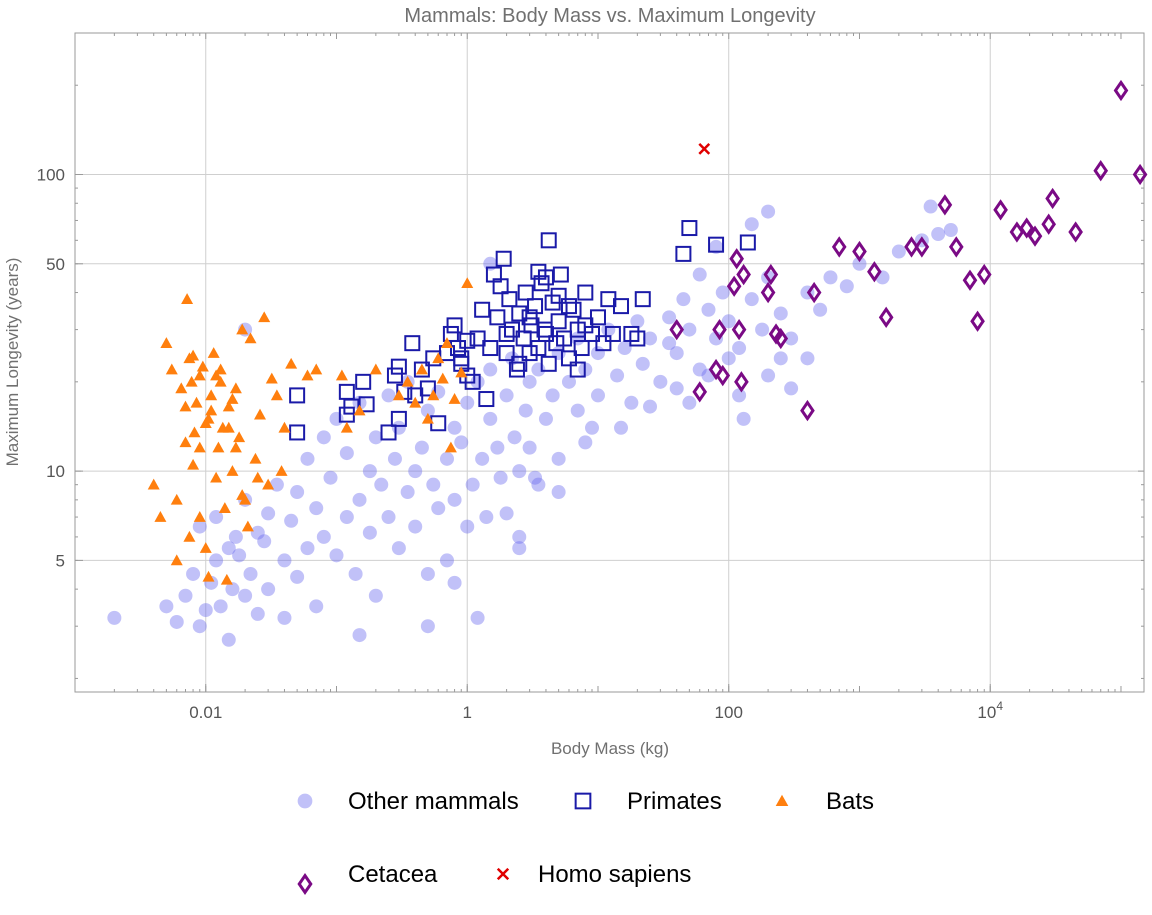 The width and height of the screenshot is (1152, 915). I want to click on y-tick-label: 5, so click(60, 560).